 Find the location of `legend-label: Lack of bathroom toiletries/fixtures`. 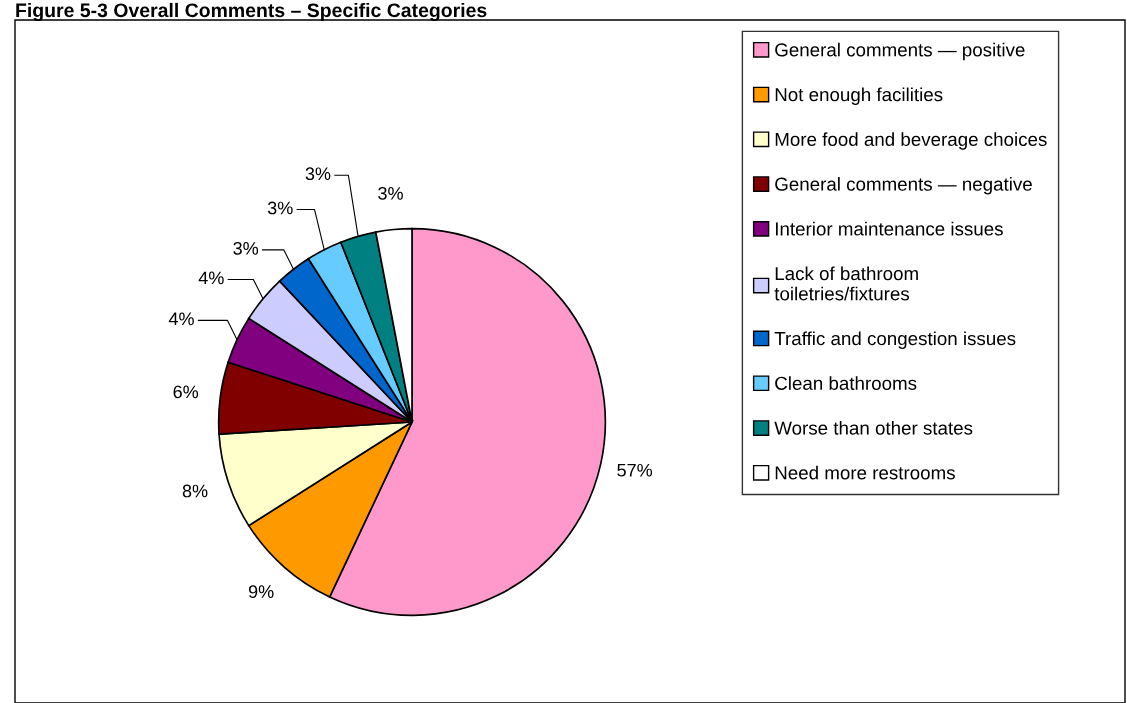

legend-label: Lack of bathroom toiletries/fixtures is located at coordinates (846, 283).